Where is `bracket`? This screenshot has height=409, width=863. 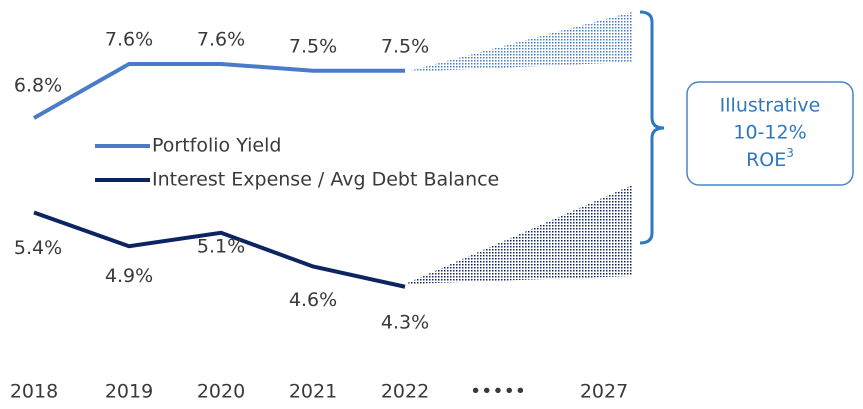 bracket is located at coordinates (652, 127).